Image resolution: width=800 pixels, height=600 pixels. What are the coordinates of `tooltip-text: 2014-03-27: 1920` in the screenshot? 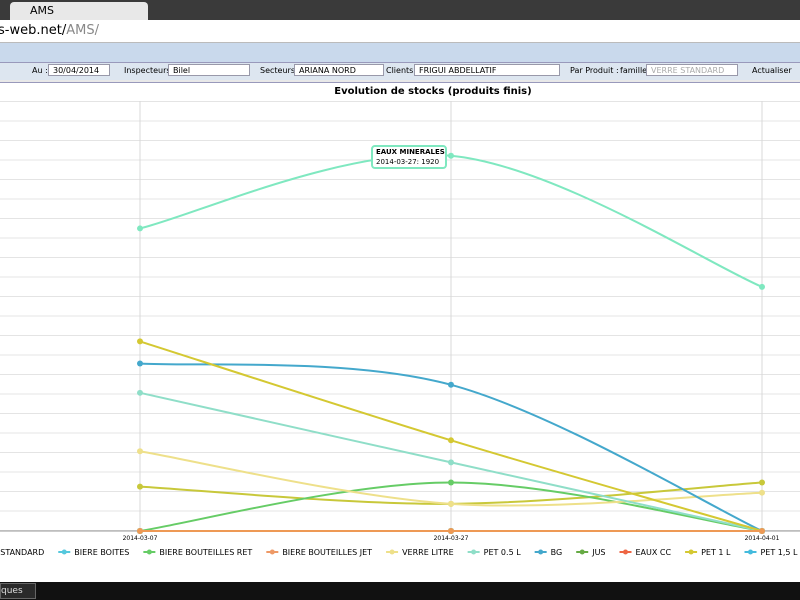 It's located at (407, 162).